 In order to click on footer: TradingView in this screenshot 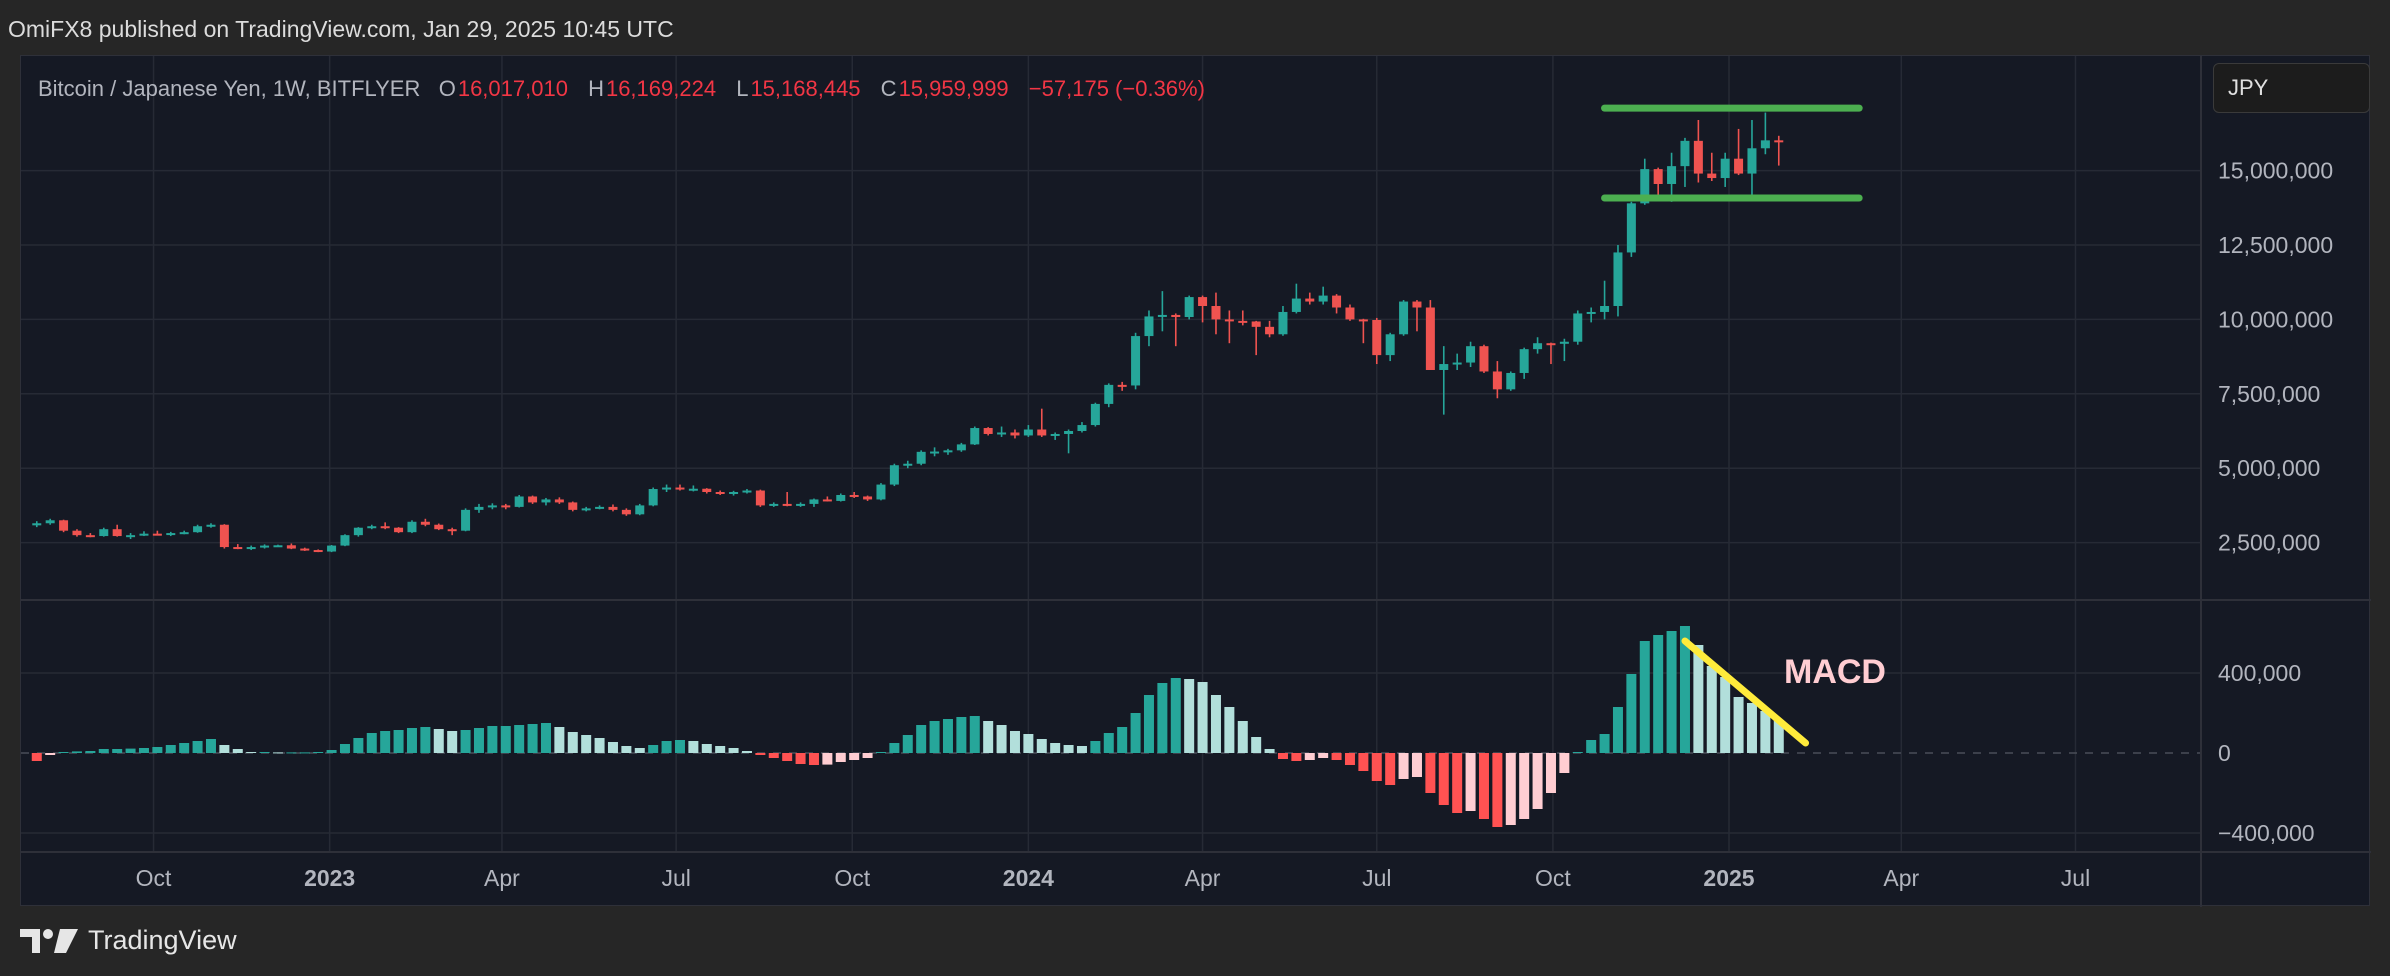, I will do `click(128, 940)`.